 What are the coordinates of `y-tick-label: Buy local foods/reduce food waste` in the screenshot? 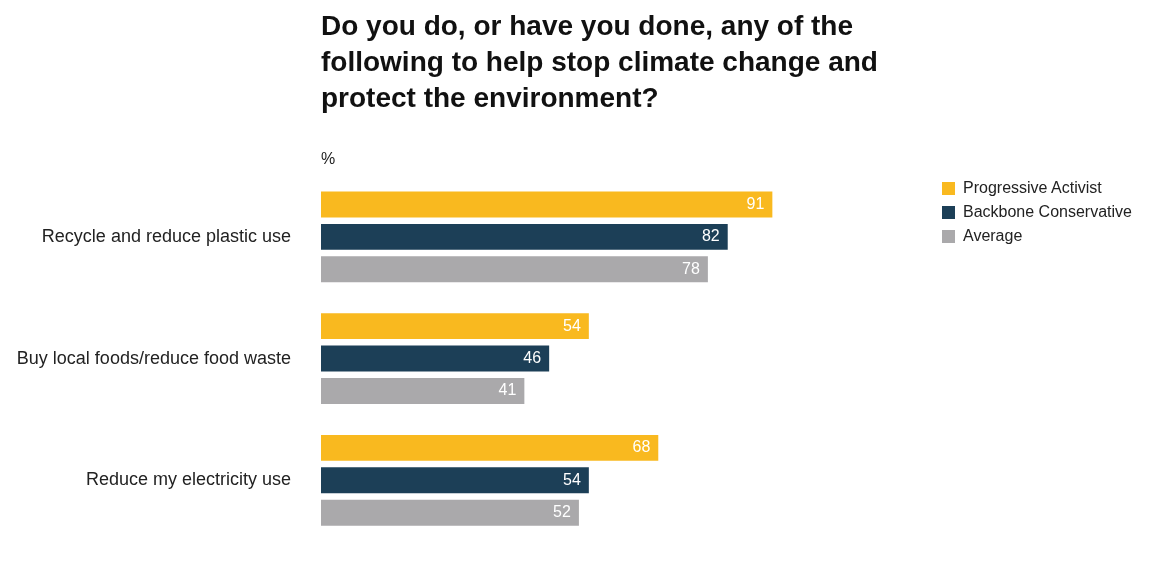 It's located at (153, 357).